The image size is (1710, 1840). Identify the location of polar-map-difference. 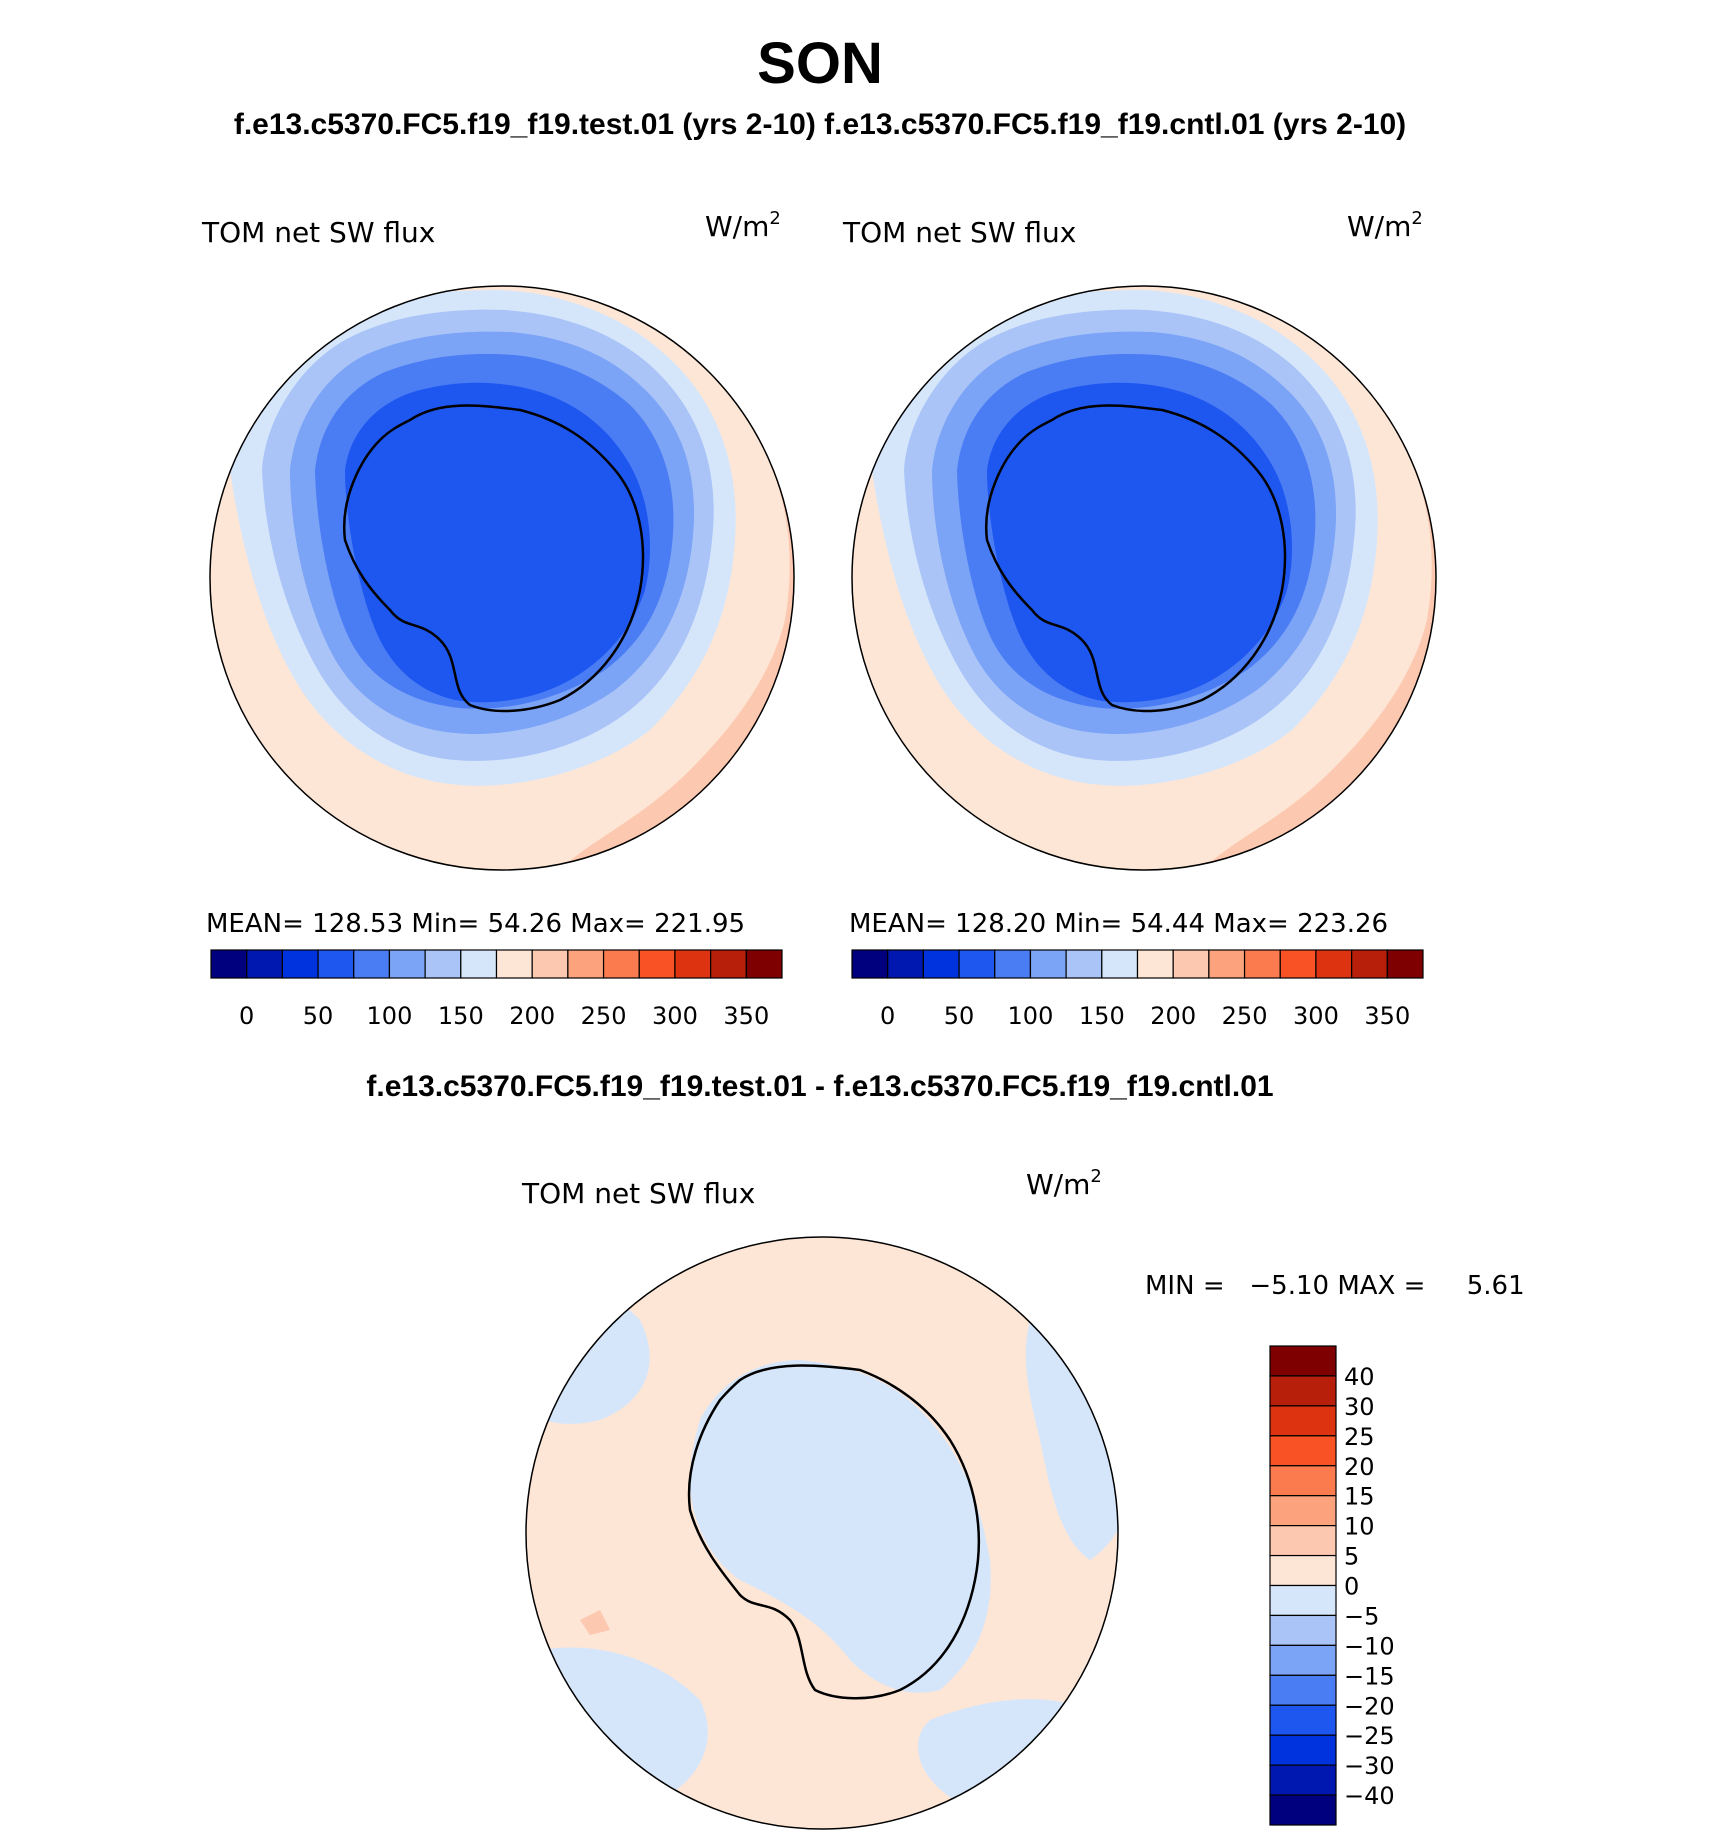
(822, 1533).